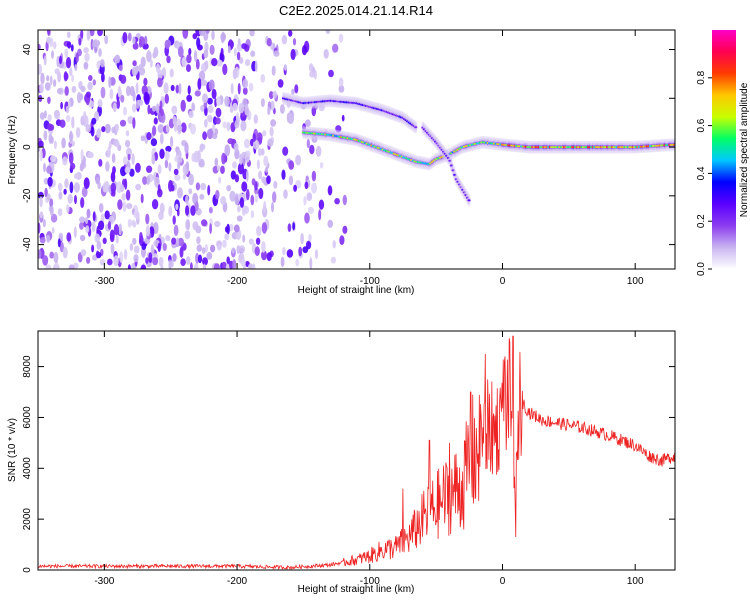 The image size is (750, 600). Describe the element at coordinates (744, 149) in the screenshot. I see `colorbar-label: Normalized spectral amplitude` at that location.